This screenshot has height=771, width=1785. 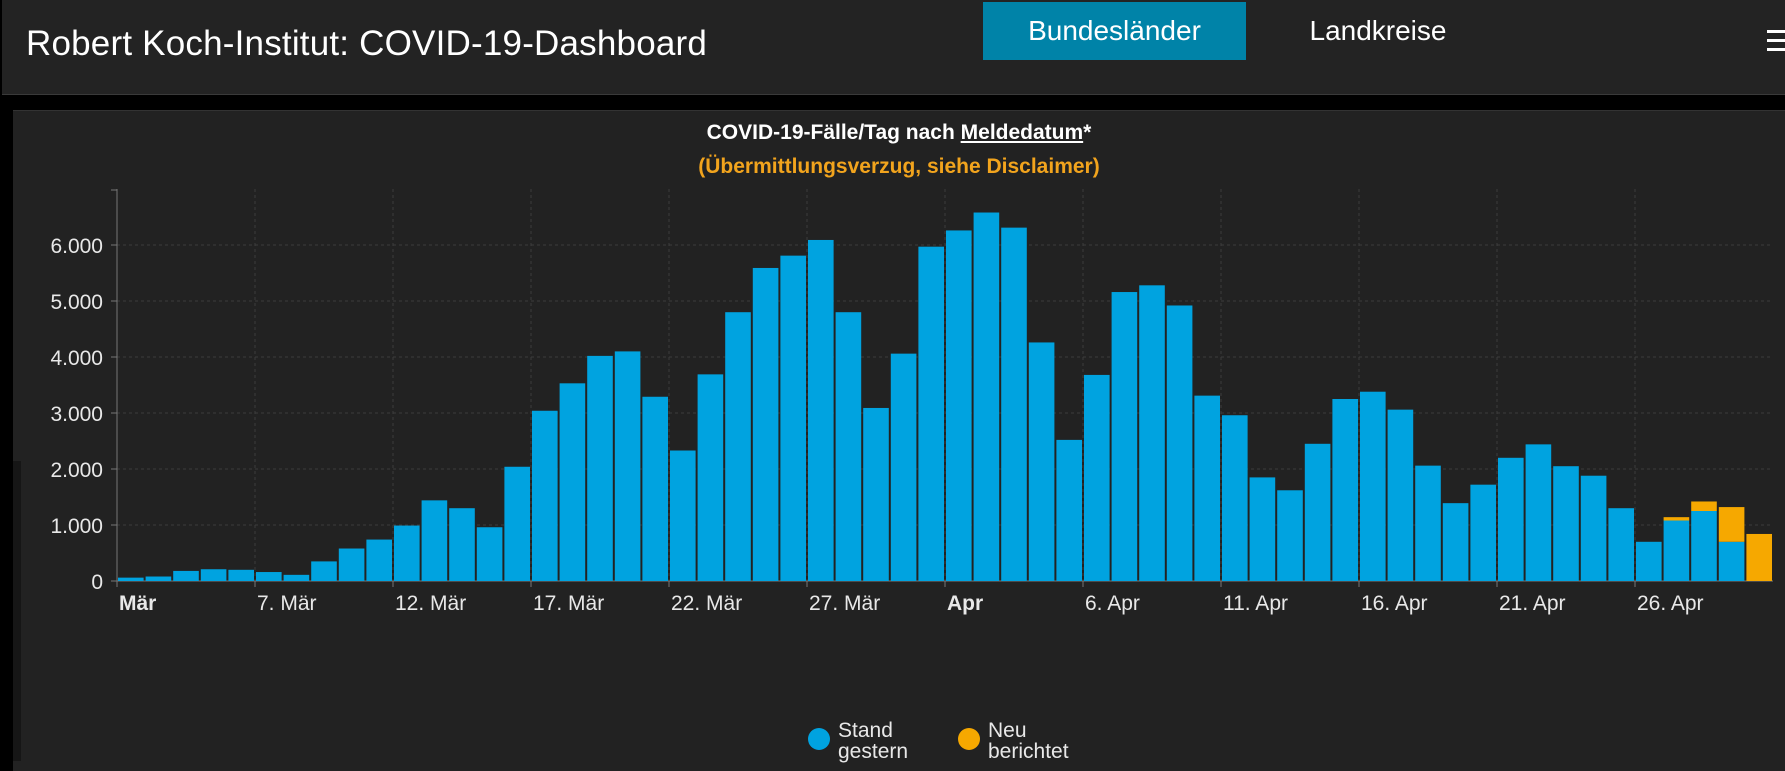 What do you see at coordinates (568, 603) in the screenshot?
I see `x-tick-label: 17. Mär` at bounding box center [568, 603].